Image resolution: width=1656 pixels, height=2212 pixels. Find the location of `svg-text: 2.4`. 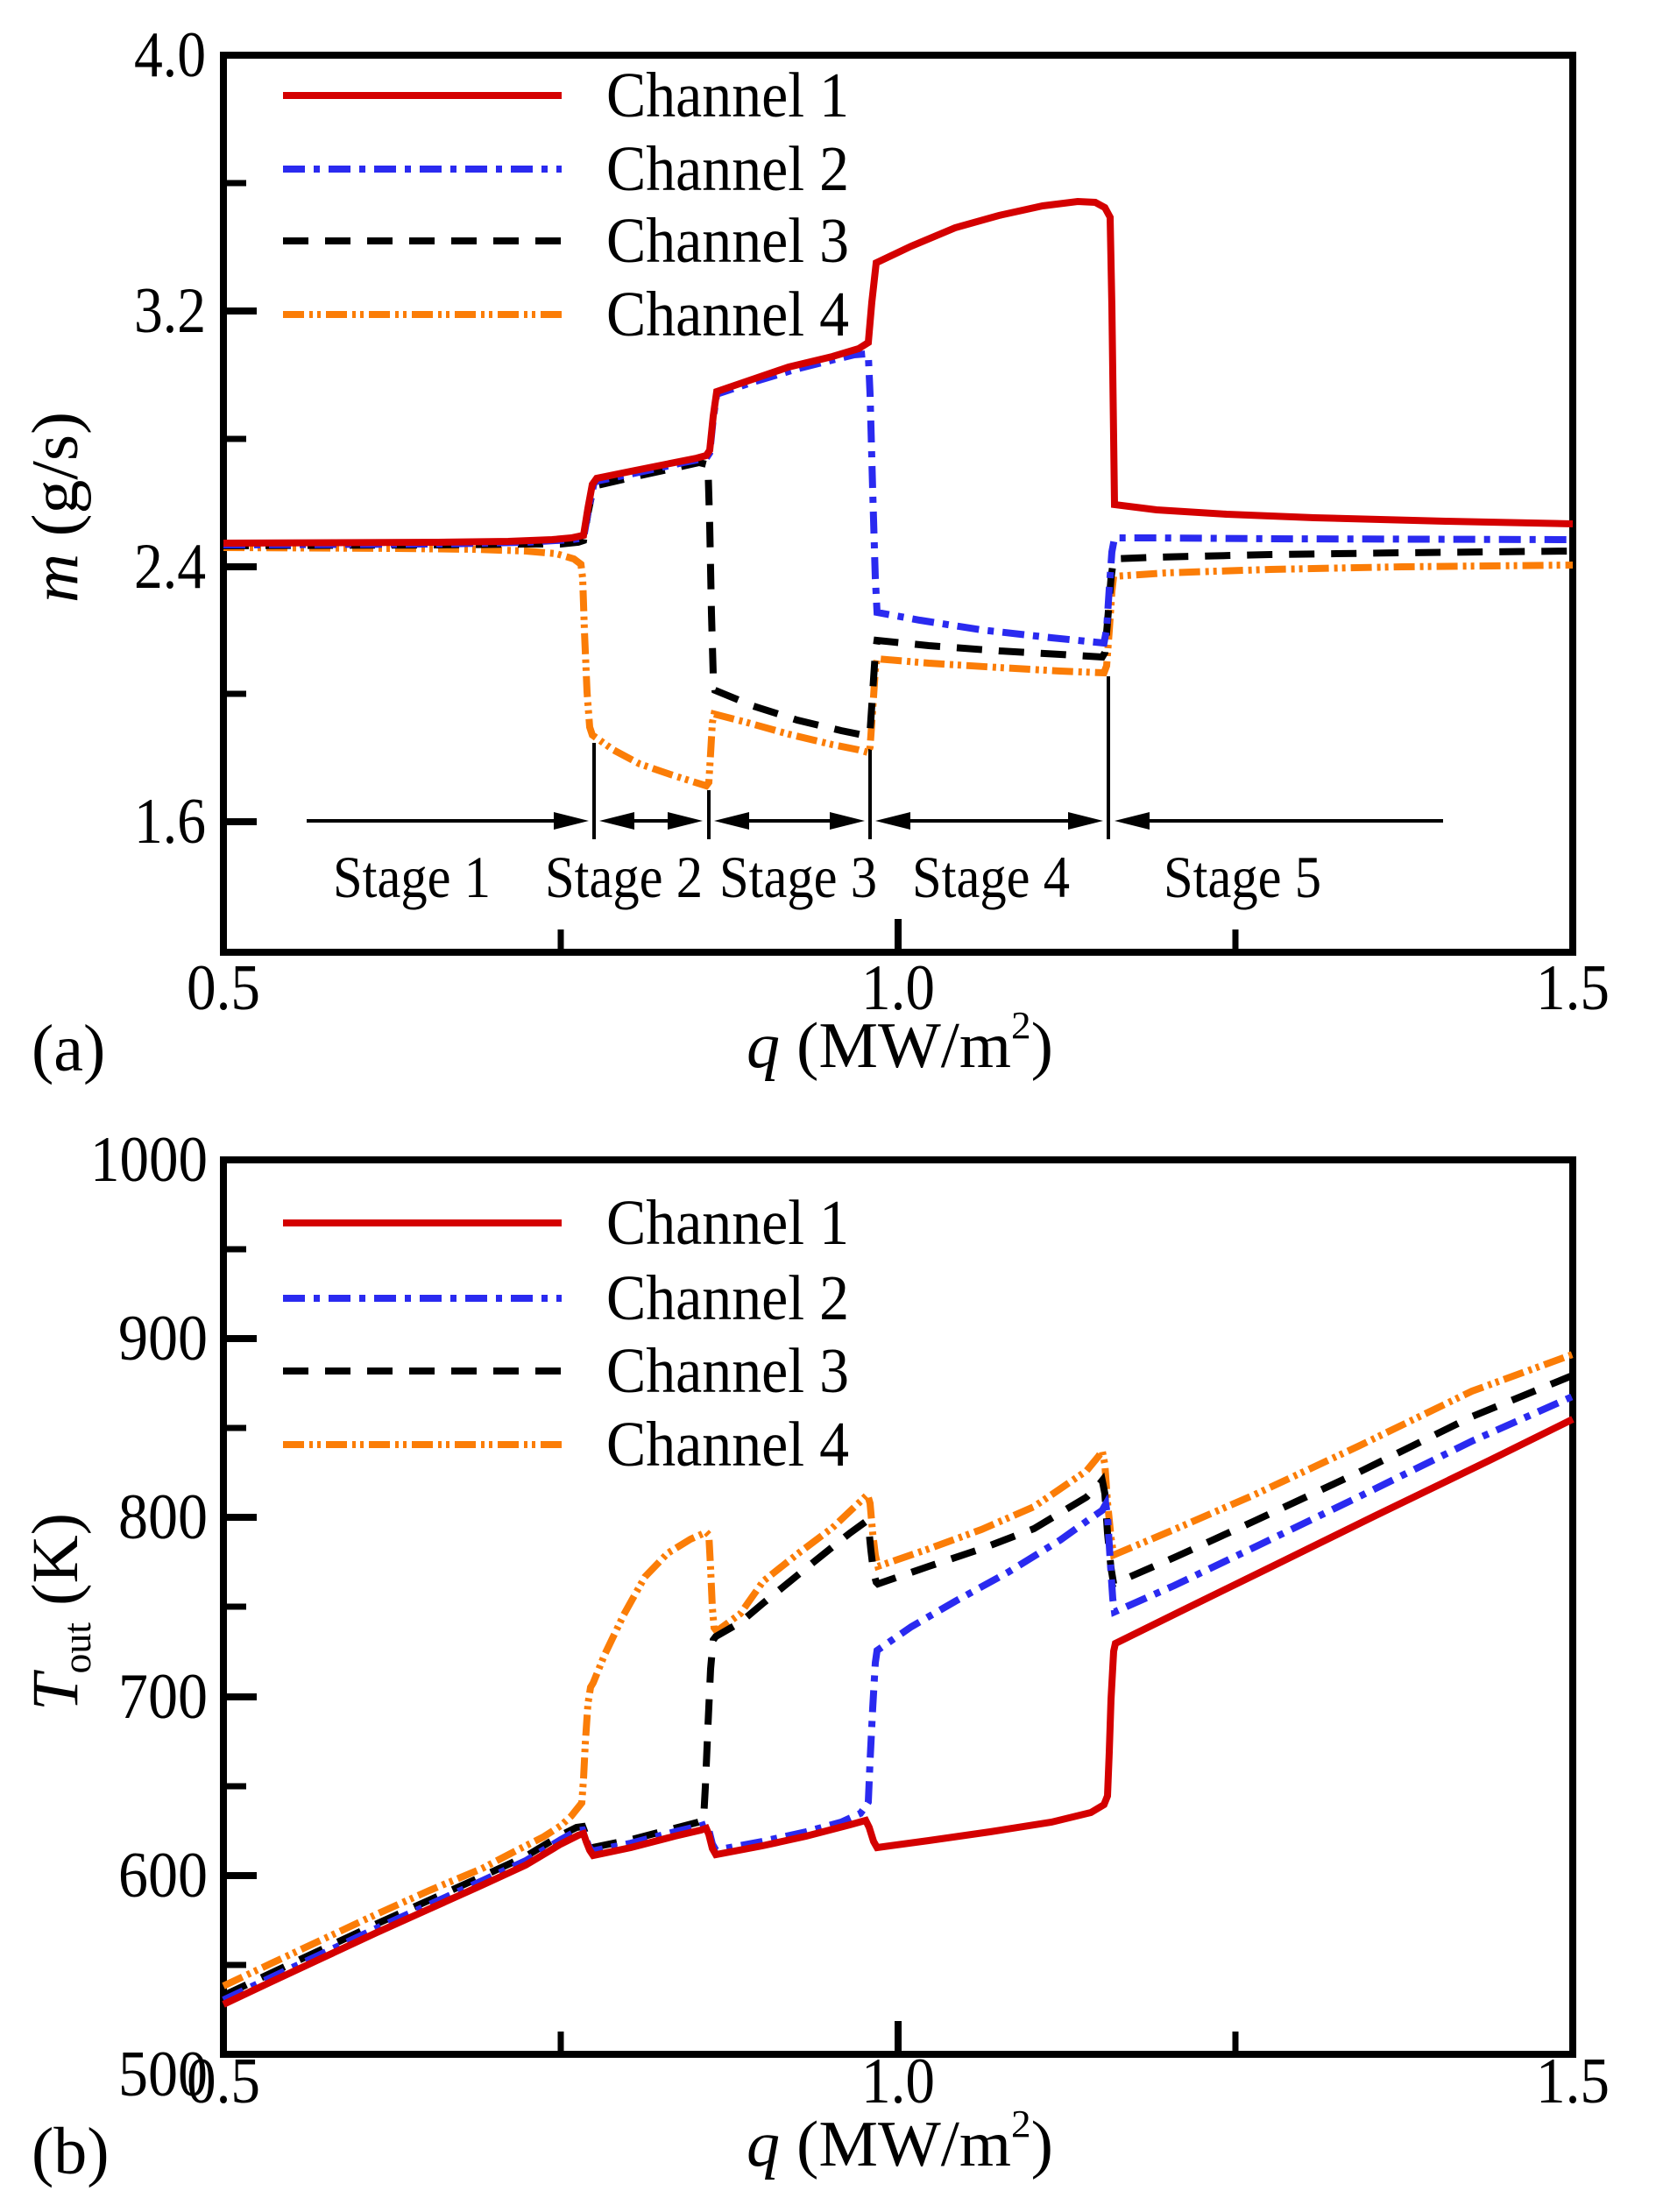

svg-text: 2.4 is located at coordinates (170, 567).